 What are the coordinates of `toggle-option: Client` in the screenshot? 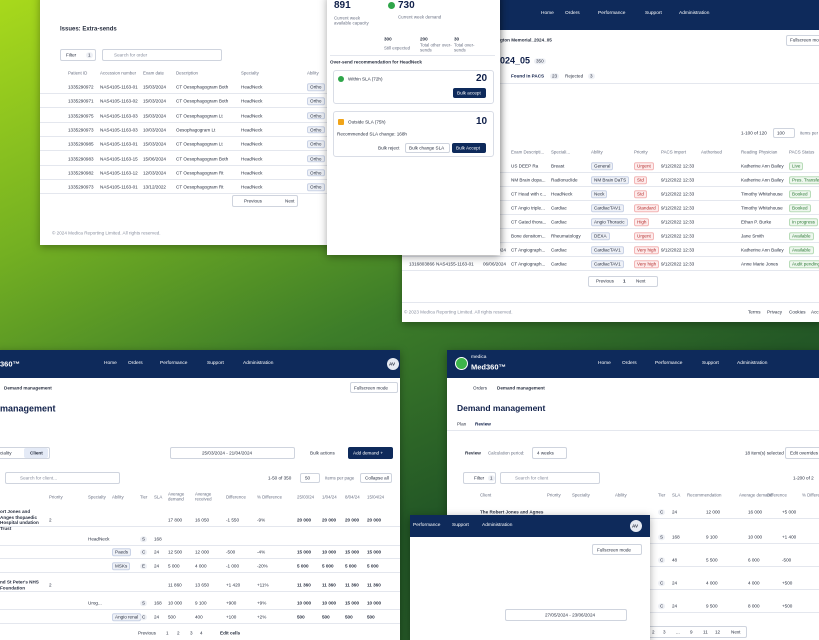 It's located at (36, 453).